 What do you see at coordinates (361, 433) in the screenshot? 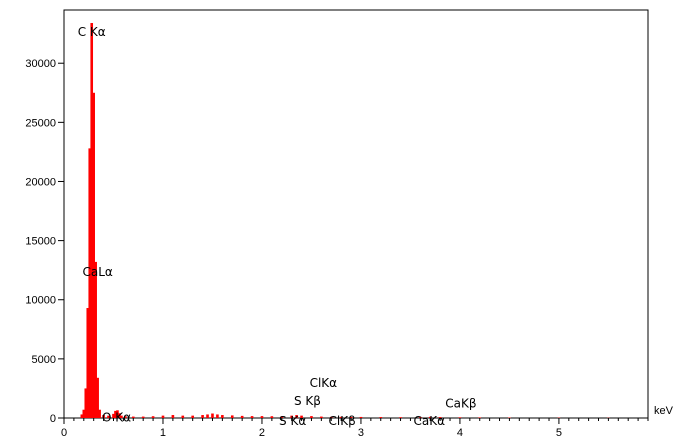
I see `x-tick-label: 3` at bounding box center [361, 433].